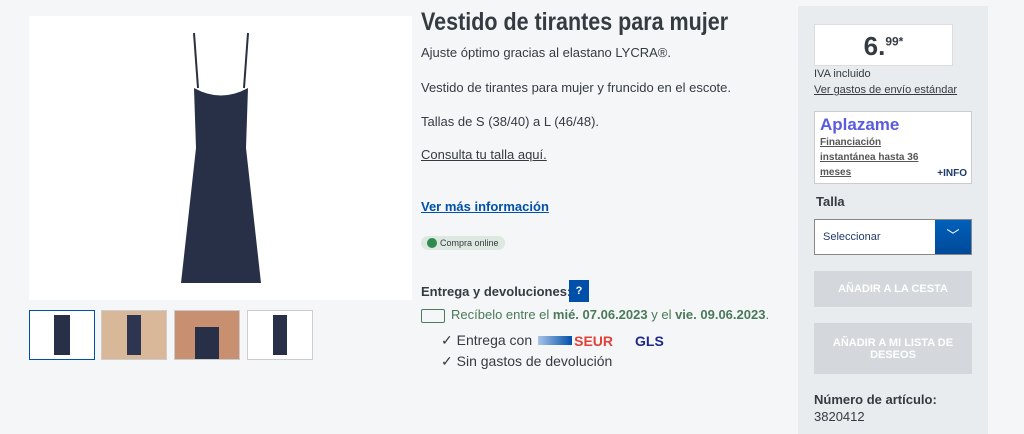 This screenshot has height=434, width=1024. Describe the element at coordinates (575, 341) in the screenshot. I see `seur-logo: SEUR` at that location.